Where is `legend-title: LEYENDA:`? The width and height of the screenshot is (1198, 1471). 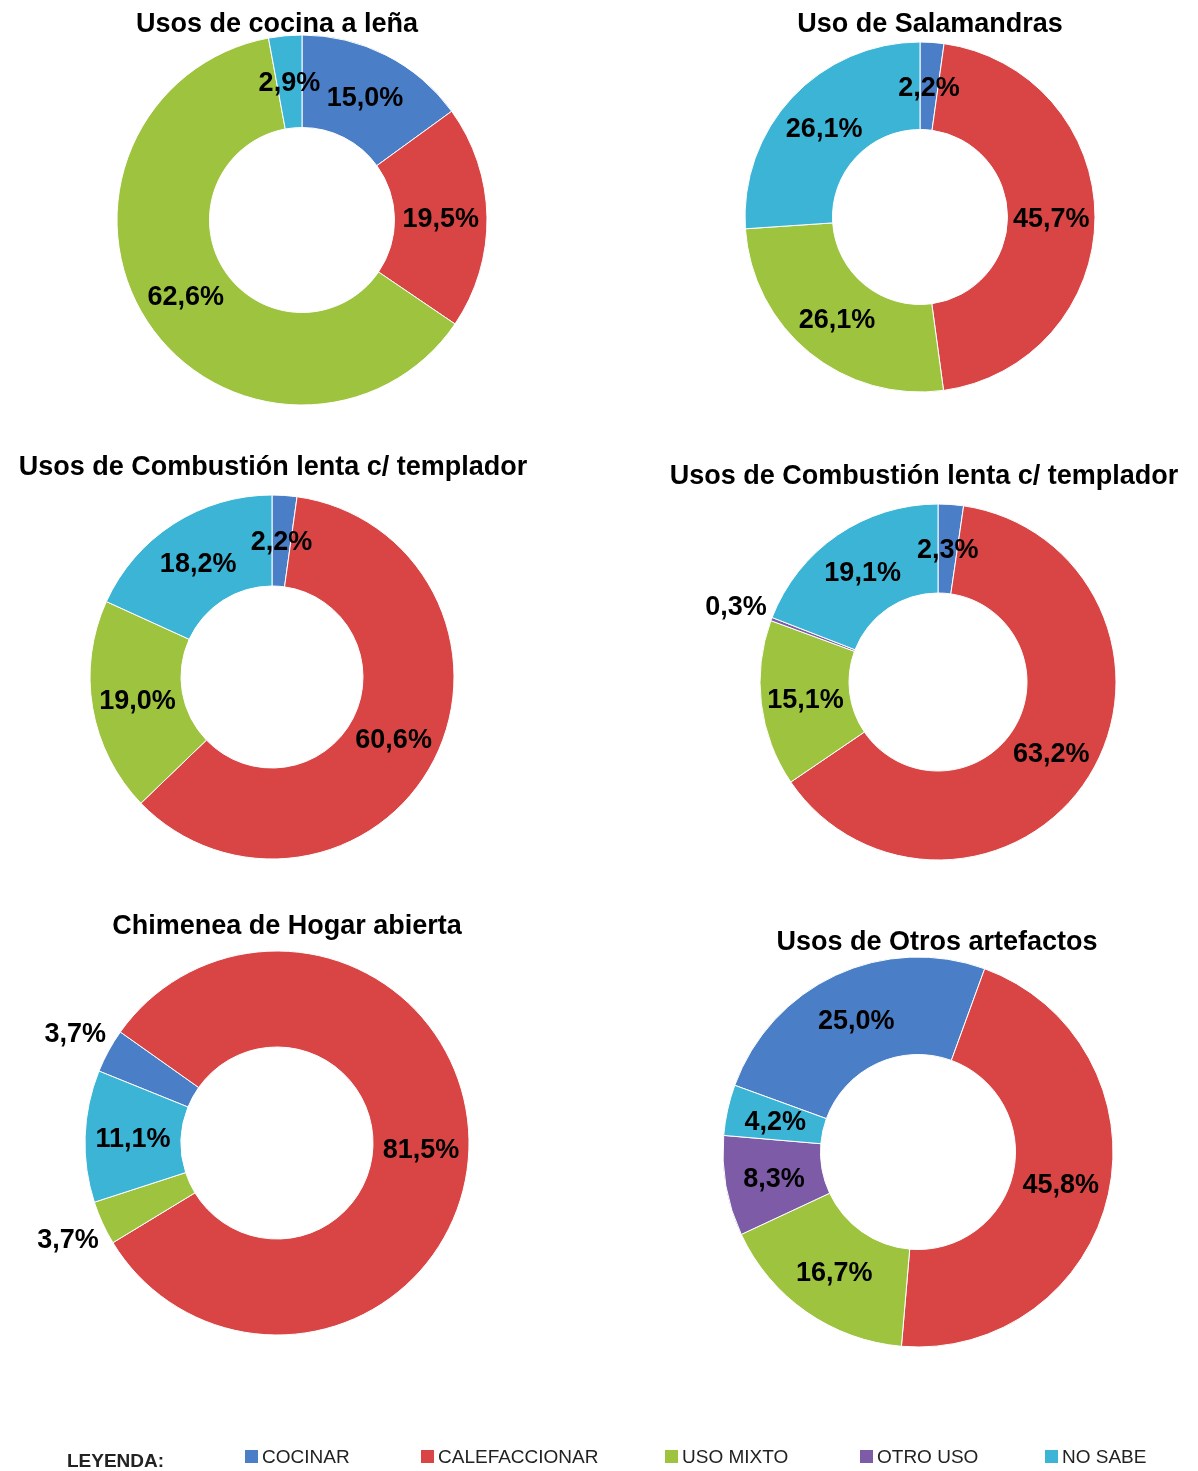 legend-title: LEYENDA: is located at coordinates (116, 1460).